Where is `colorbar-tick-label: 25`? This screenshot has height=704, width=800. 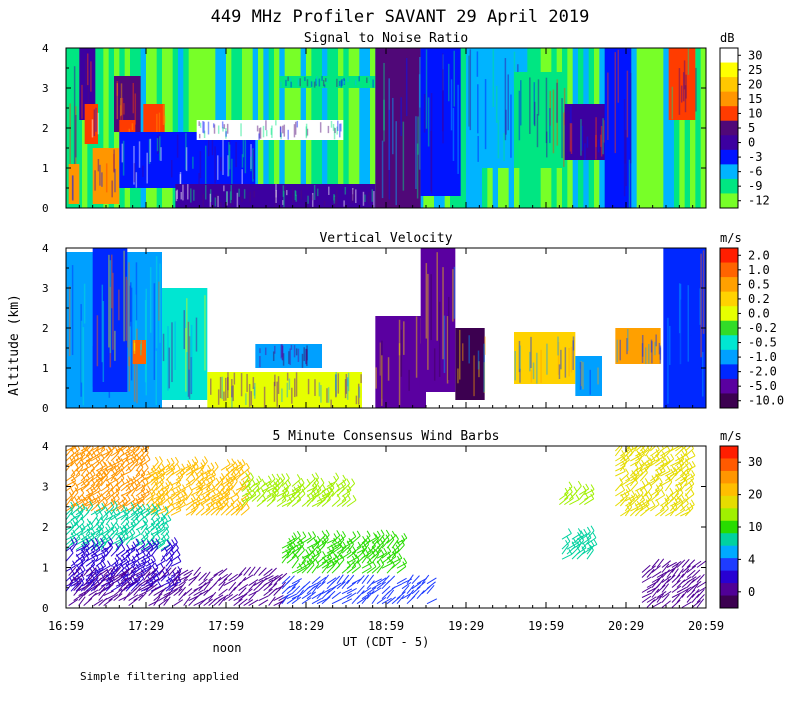 colorbar-tick-label: 25 is located at coordinates (755, 70).